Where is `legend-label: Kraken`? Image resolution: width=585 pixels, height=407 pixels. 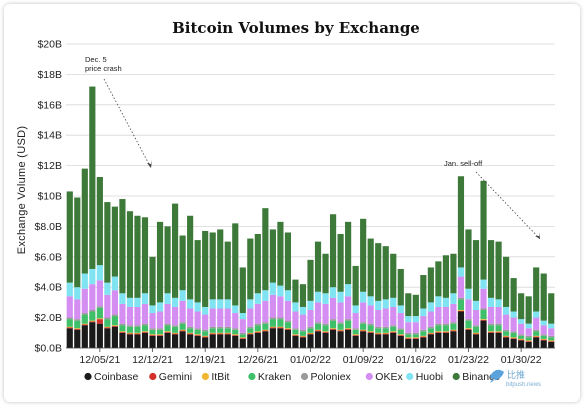 legend-label: Kraken is located at coordinates (274, 377).